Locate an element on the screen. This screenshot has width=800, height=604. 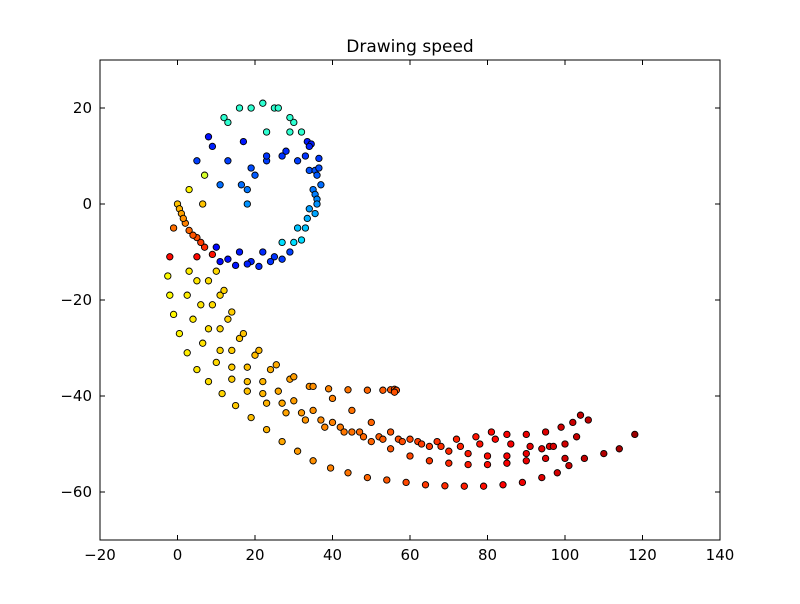
y-tick-label: 0 is located at coordinates (87, 204).